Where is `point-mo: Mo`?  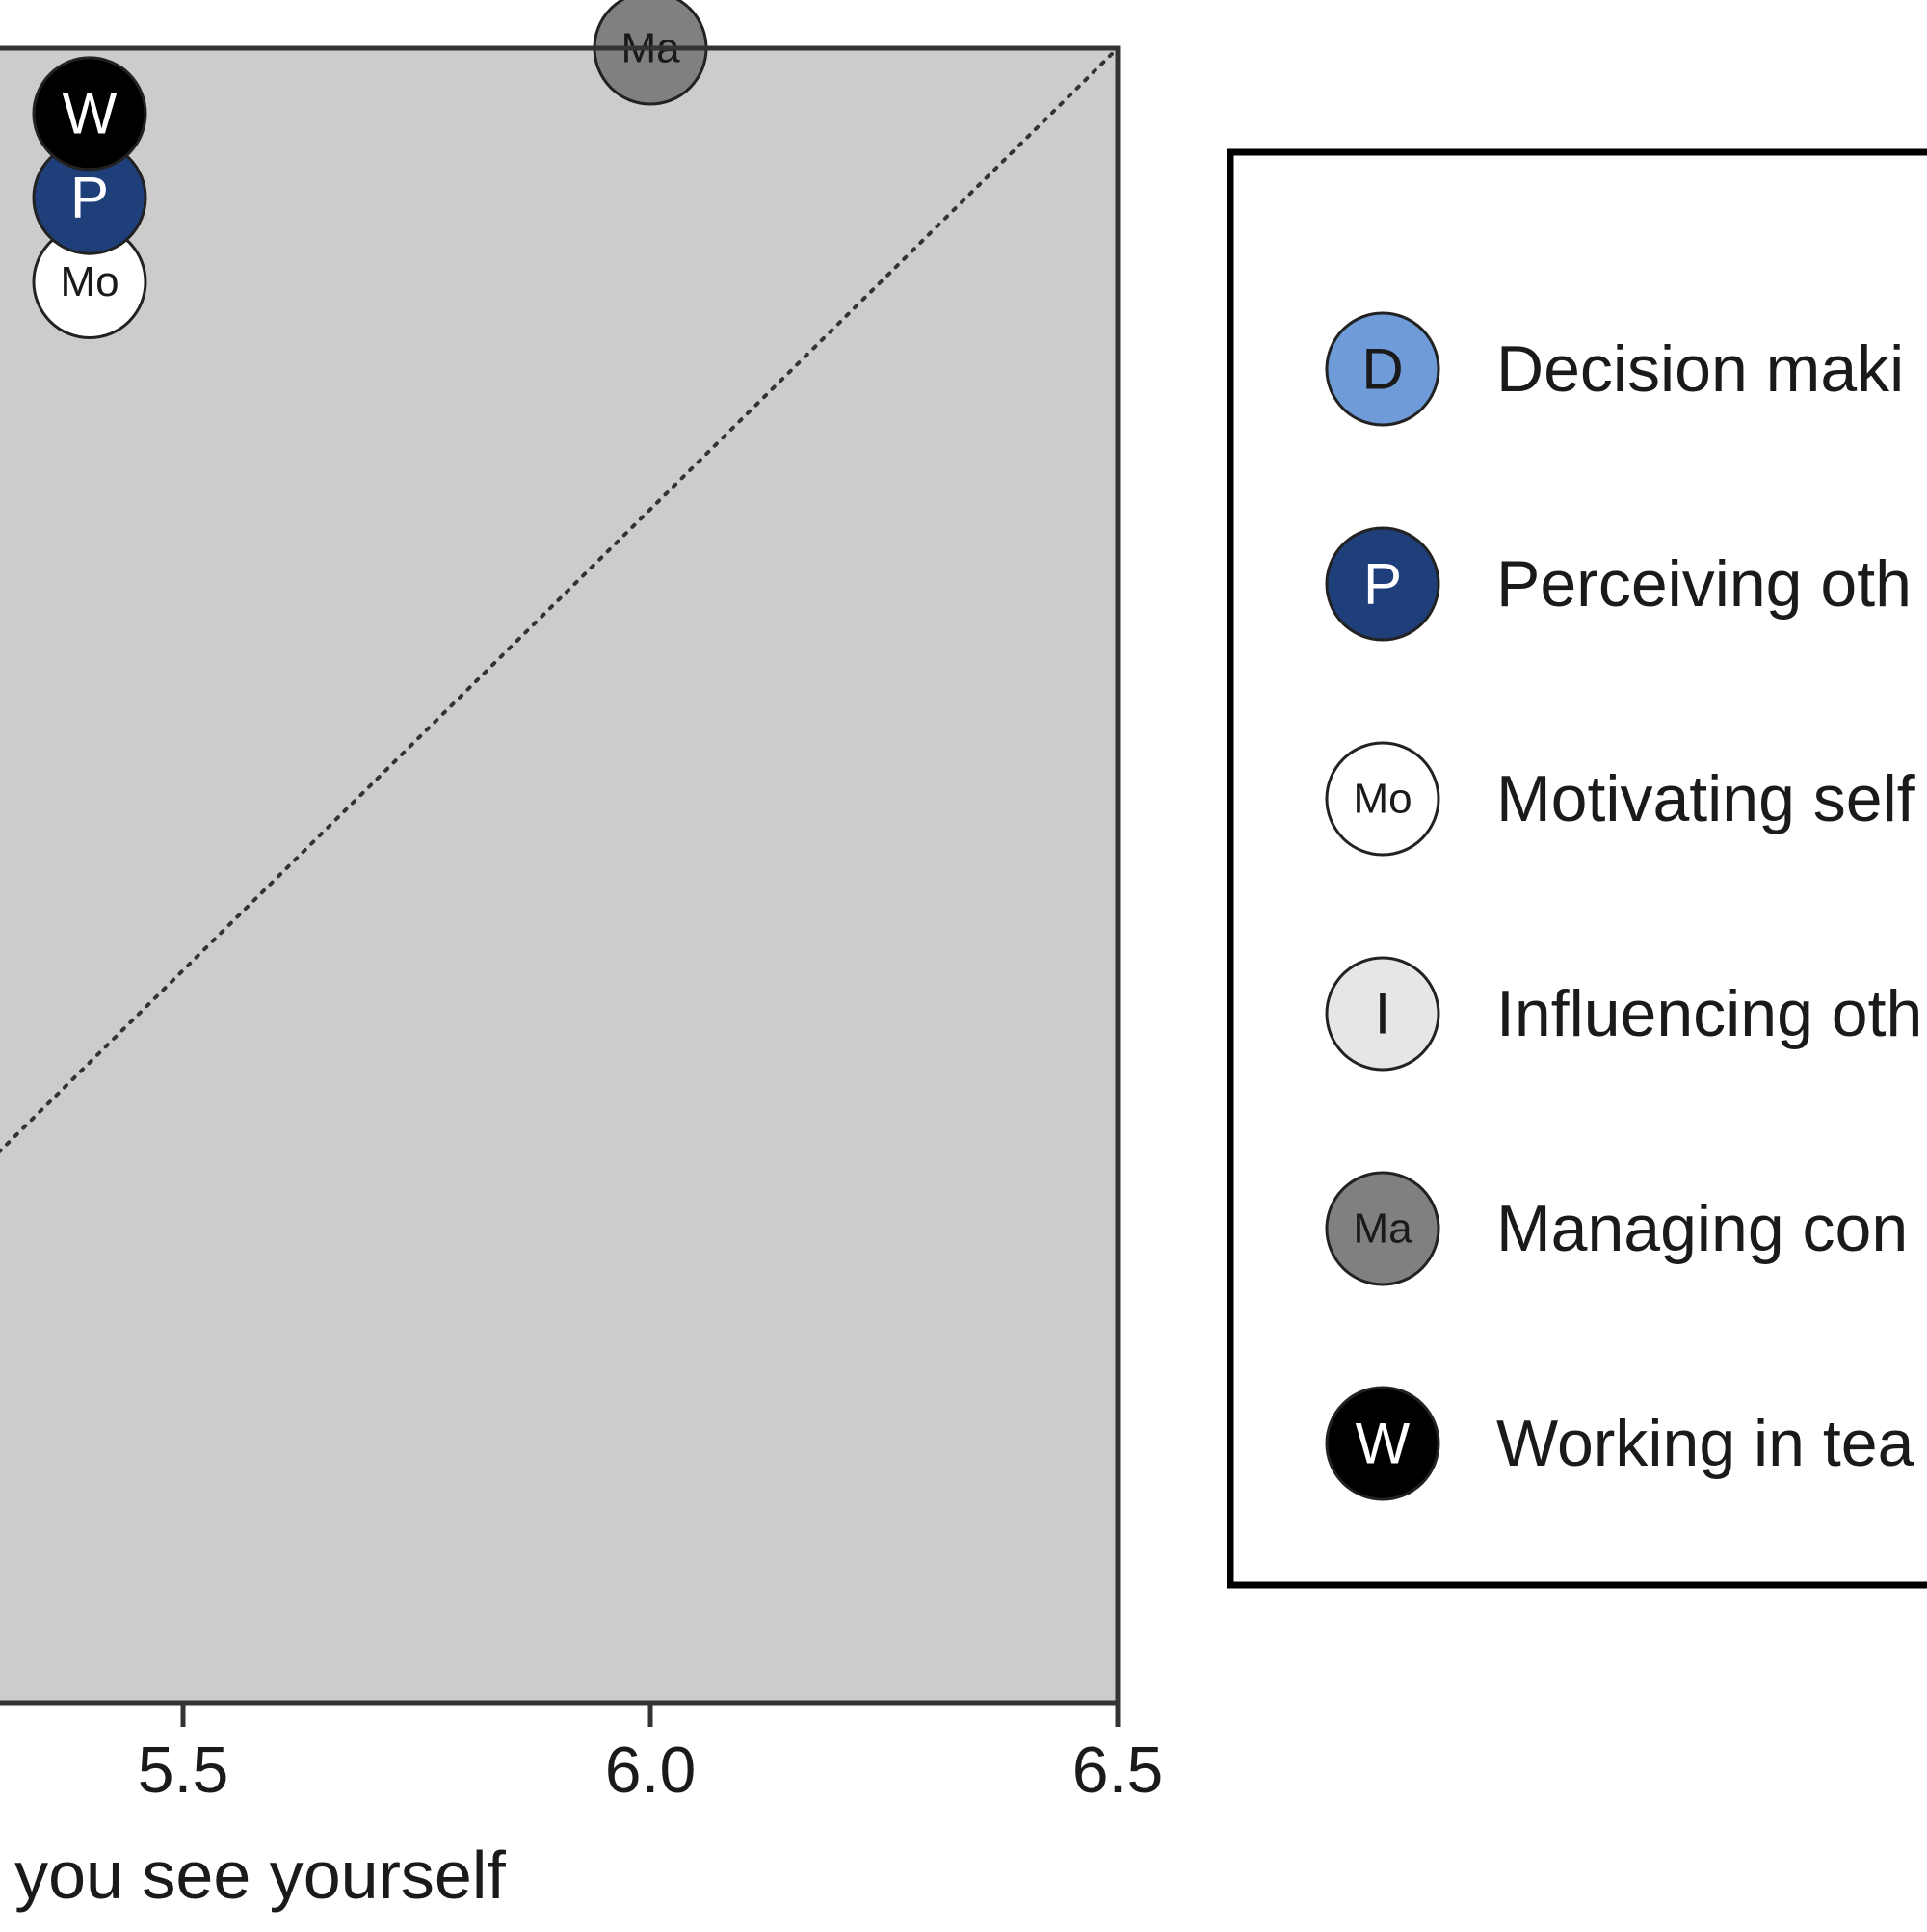 point-mo: Mo is located at coordinates (89, 282).